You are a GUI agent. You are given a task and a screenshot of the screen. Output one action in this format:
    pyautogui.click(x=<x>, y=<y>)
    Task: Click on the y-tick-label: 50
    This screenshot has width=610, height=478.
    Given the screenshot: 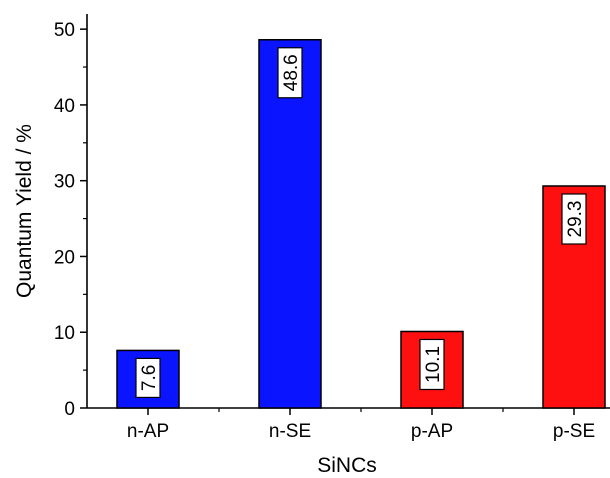 What is the action you would take?
    pyautogui.click(x=64, y=30)
    